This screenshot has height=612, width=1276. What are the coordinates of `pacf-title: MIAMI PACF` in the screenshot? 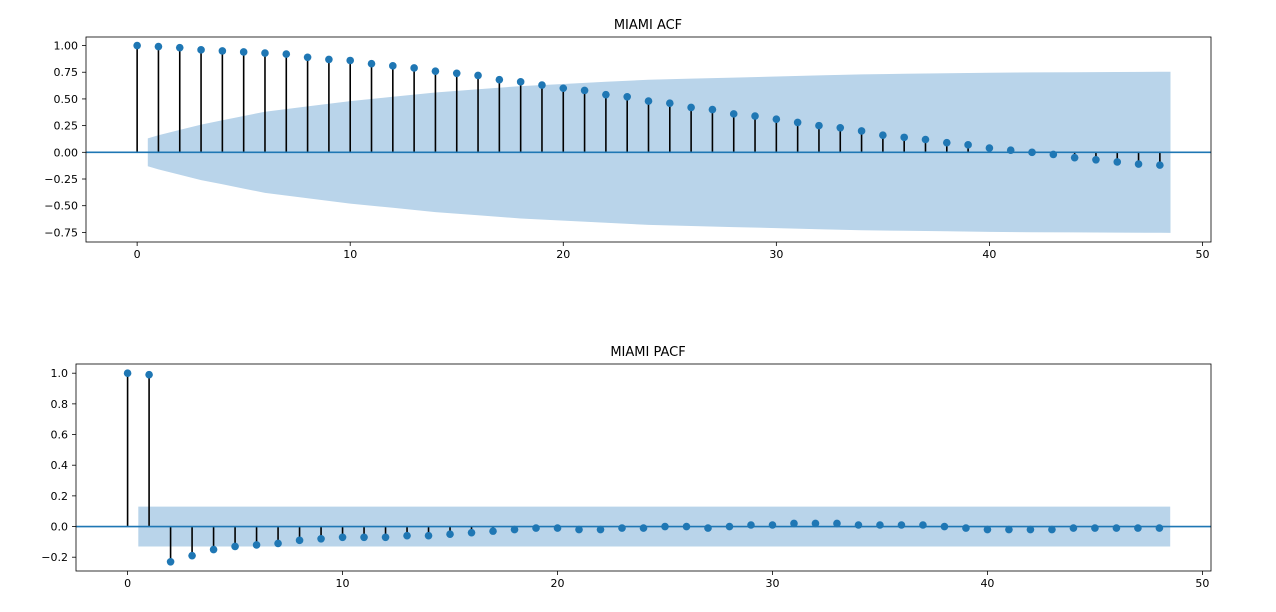 It's located at (647, 352).